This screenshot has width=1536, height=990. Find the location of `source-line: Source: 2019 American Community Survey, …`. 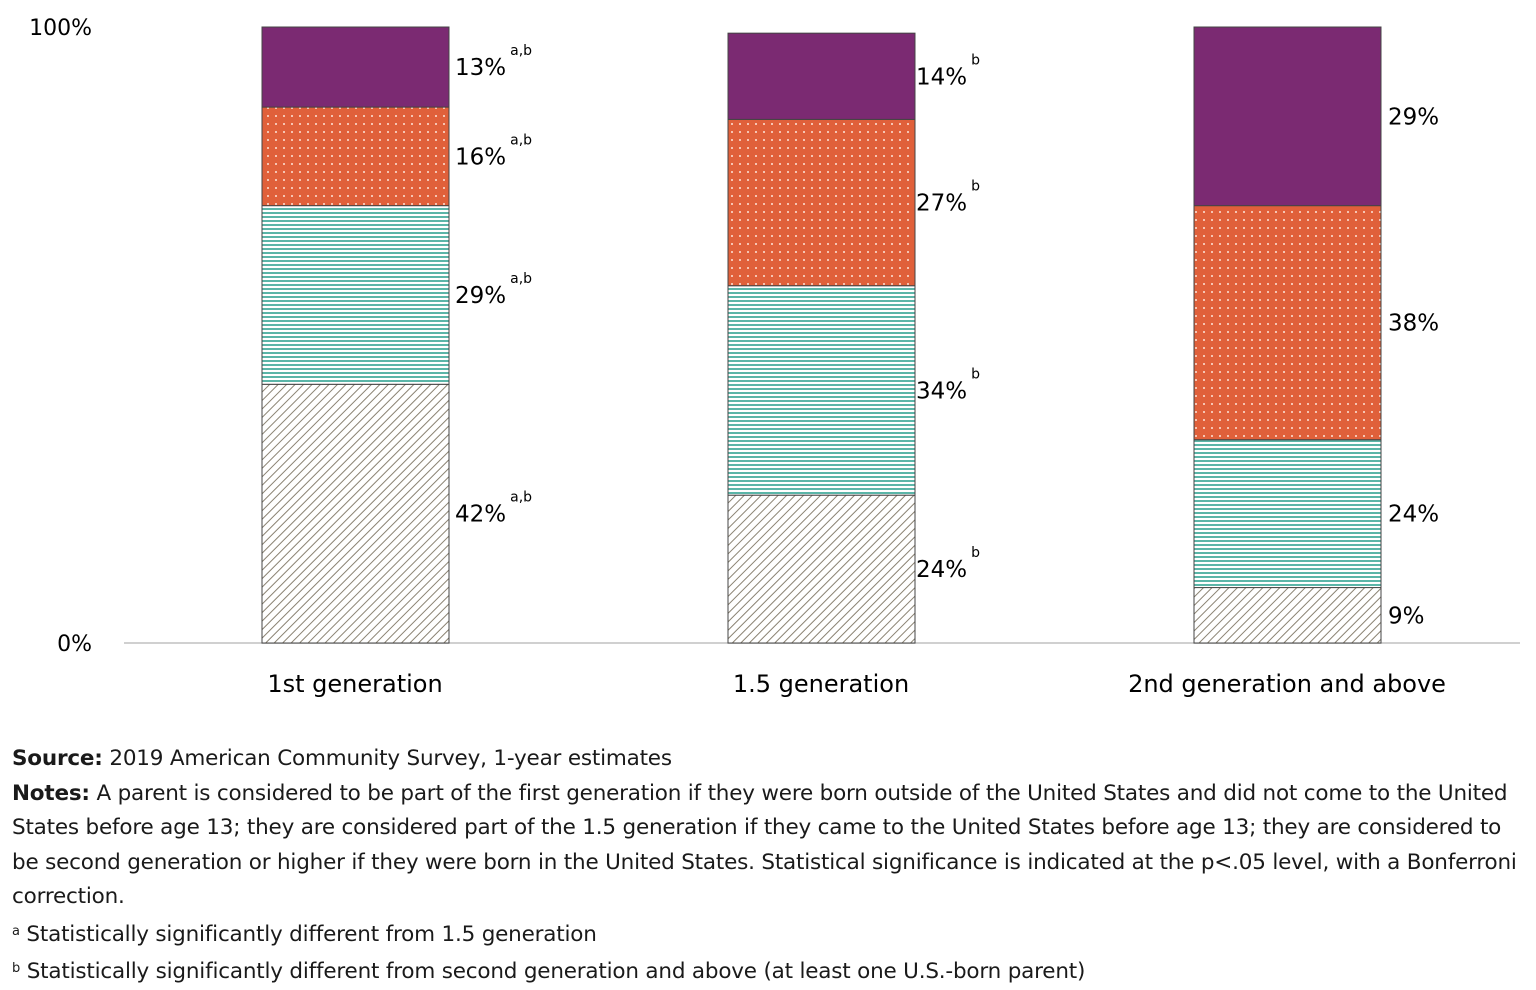

source-line: Source: 2019 American Community Survey, … is located at coordinates (769, 759).